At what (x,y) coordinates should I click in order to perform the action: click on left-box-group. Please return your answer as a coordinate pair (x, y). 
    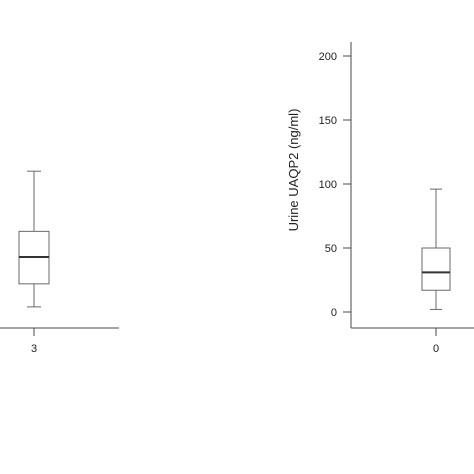
    Looking at the image, I should click on (34, 239).